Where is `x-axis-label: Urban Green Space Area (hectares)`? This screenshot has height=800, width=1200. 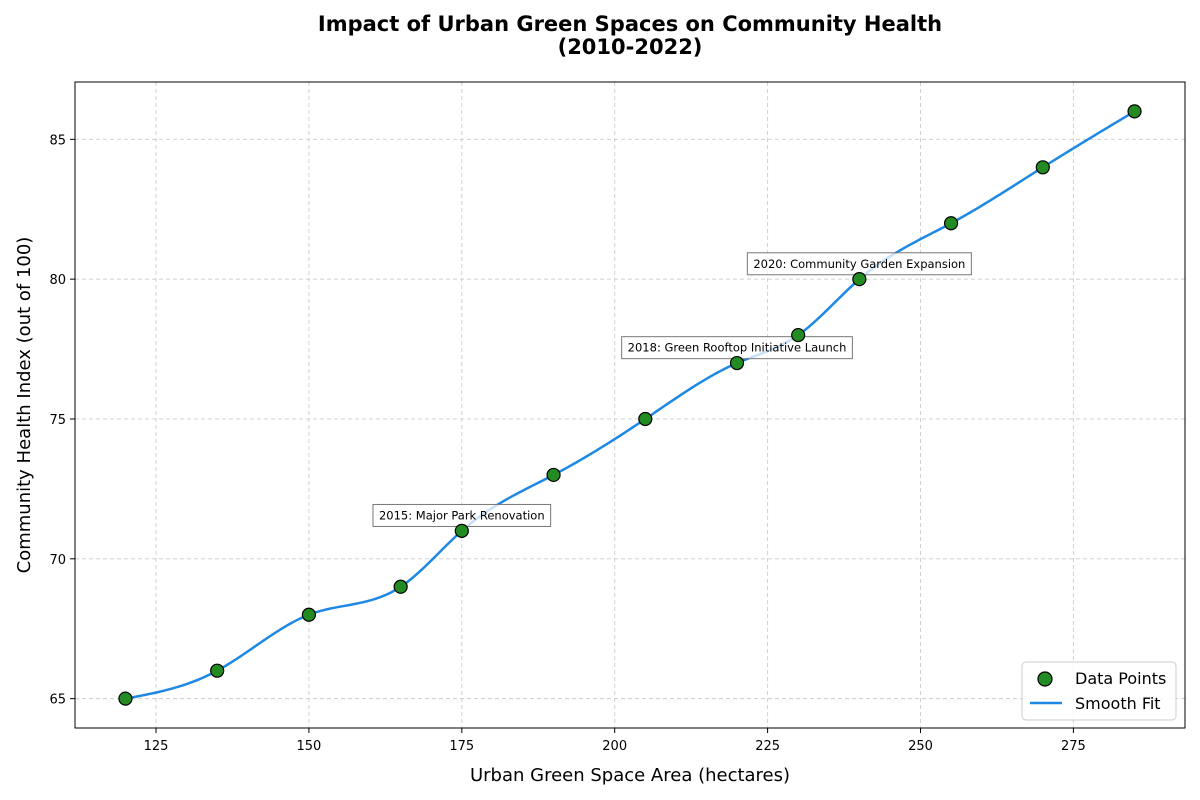 x-axis-label: Urban Green Space Area (hectares) is located at coordinates (630, 775).